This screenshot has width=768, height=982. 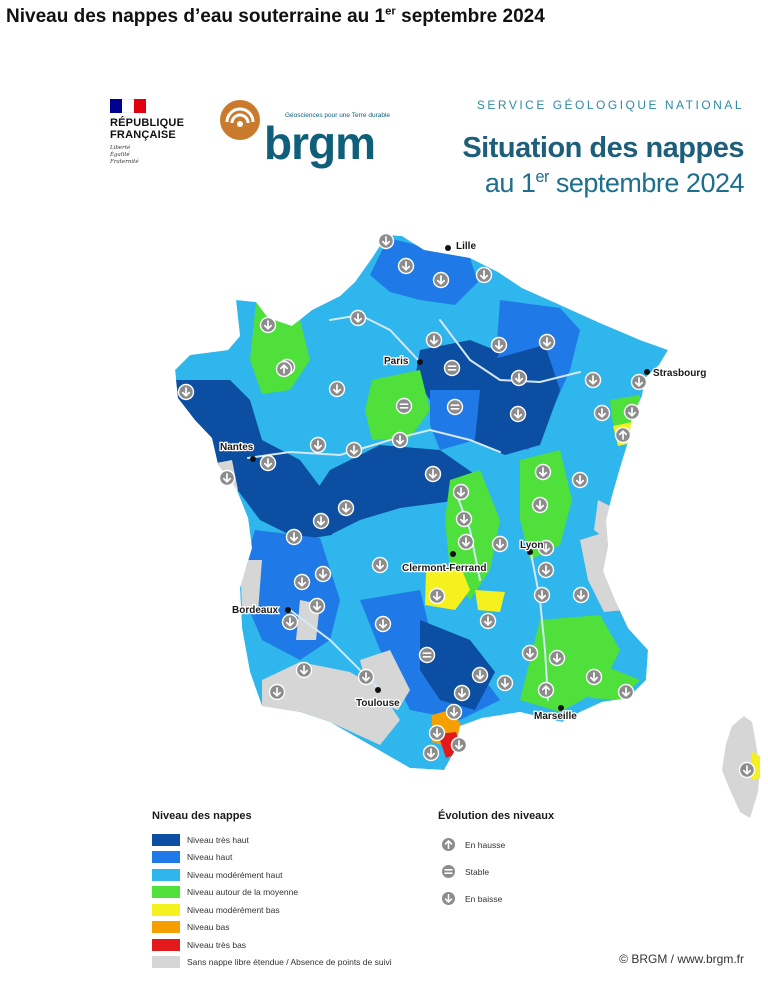 What do you see at coordinates (128, 106) in the screenshot?
I see `french-flag-icon` at bounding box center [128, 106].